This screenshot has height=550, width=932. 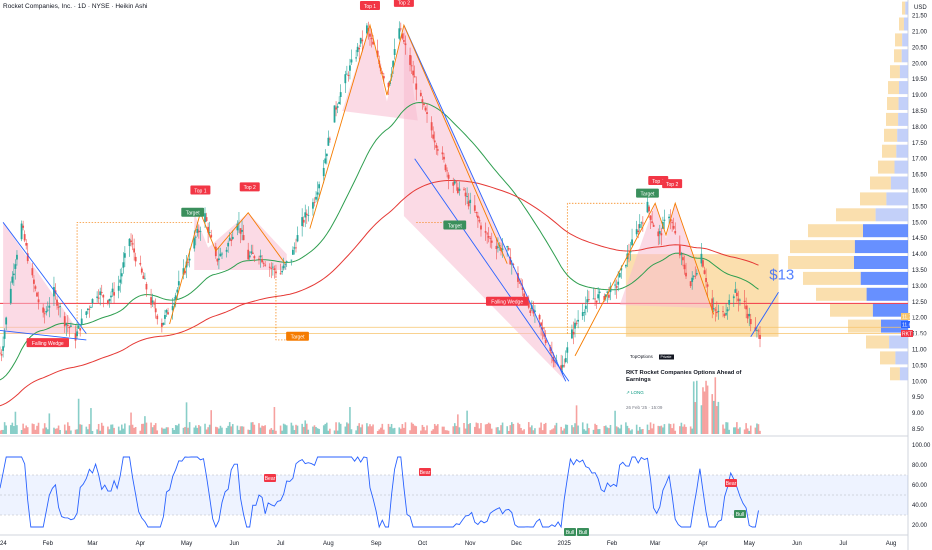 I want to click on rsi-divergence-box, so click(x=270, y=478).